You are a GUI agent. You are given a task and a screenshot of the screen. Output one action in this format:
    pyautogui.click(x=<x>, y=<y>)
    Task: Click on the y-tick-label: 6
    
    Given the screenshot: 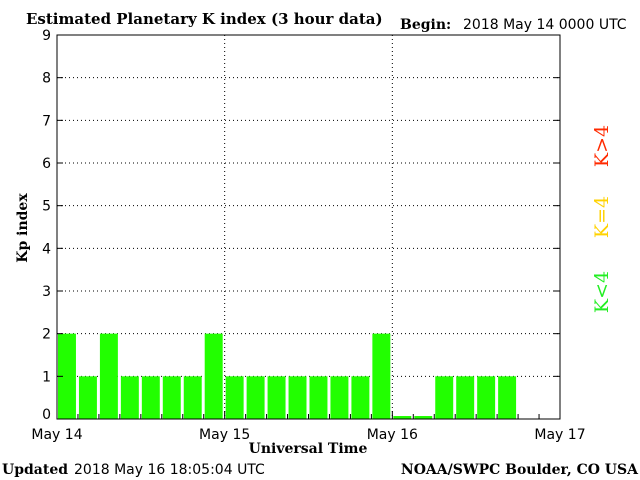 What is the action you would take?
    pyautogui.click(x=46, y=164)
    